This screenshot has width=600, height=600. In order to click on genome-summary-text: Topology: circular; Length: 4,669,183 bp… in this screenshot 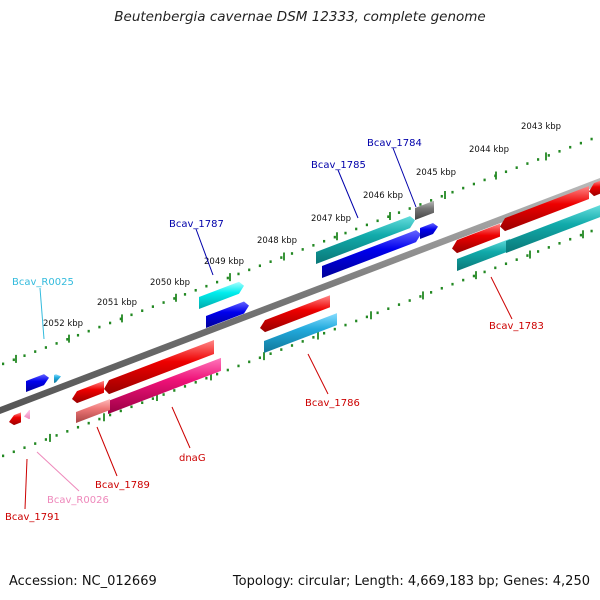, I will do `click(411, 581)`.